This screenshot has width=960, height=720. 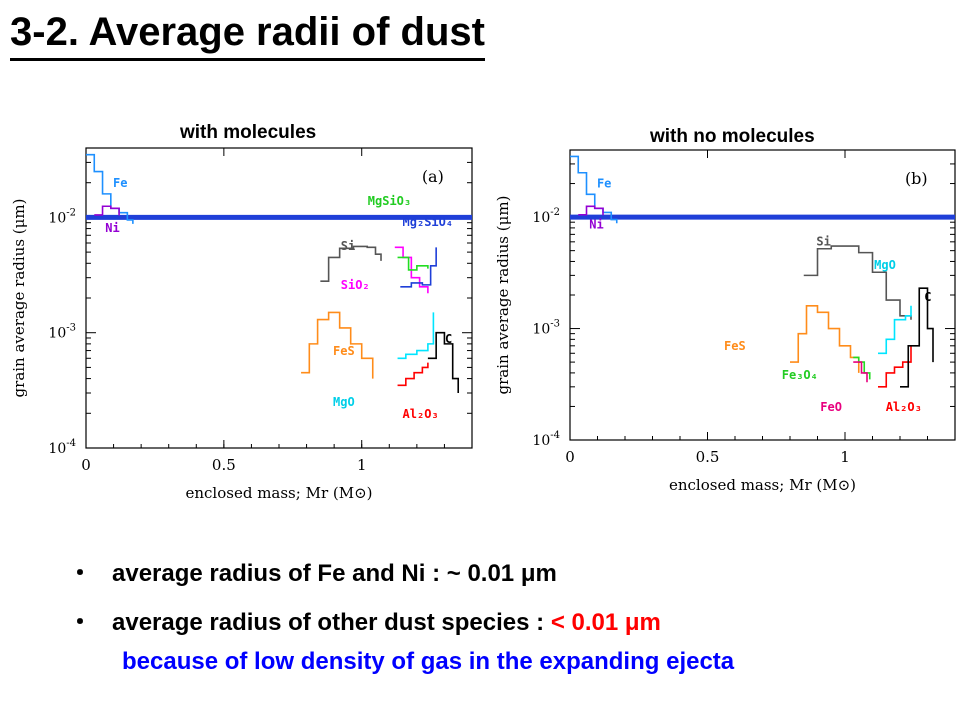 I want to click on bullet-1: ・ average radius of Fe and Ni : ~ 0.01 μm, so click(x=312, y=570).